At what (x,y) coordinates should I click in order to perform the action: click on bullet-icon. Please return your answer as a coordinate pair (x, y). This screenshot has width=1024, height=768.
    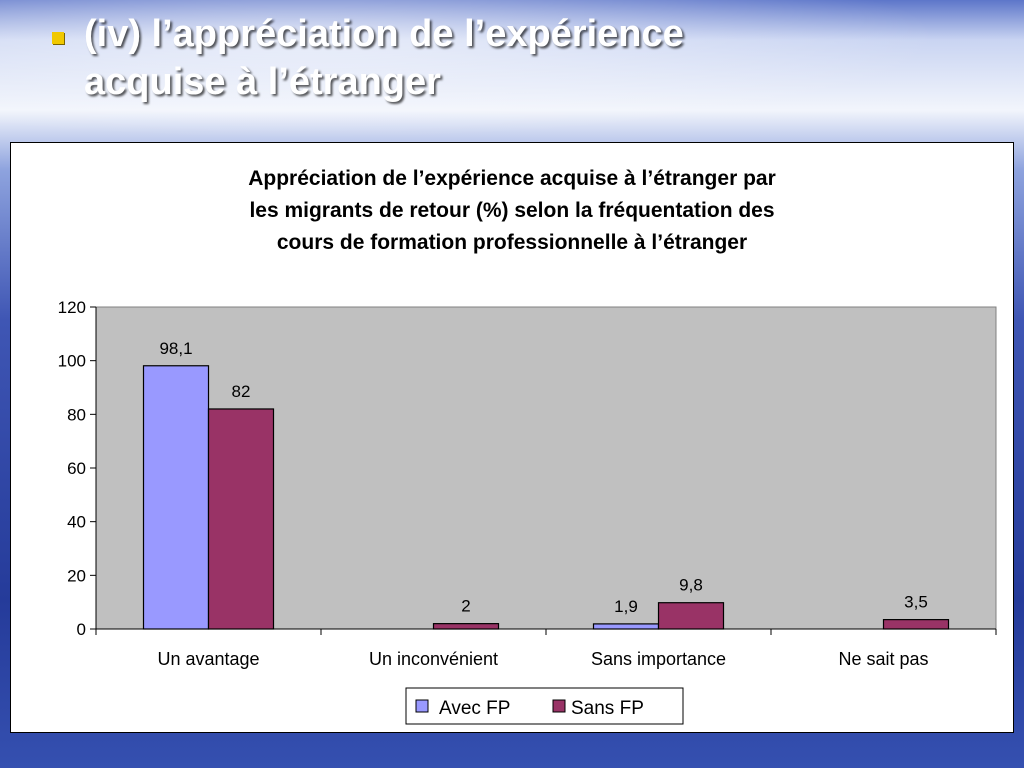
    Looking at the image, I should click on (58, 38).